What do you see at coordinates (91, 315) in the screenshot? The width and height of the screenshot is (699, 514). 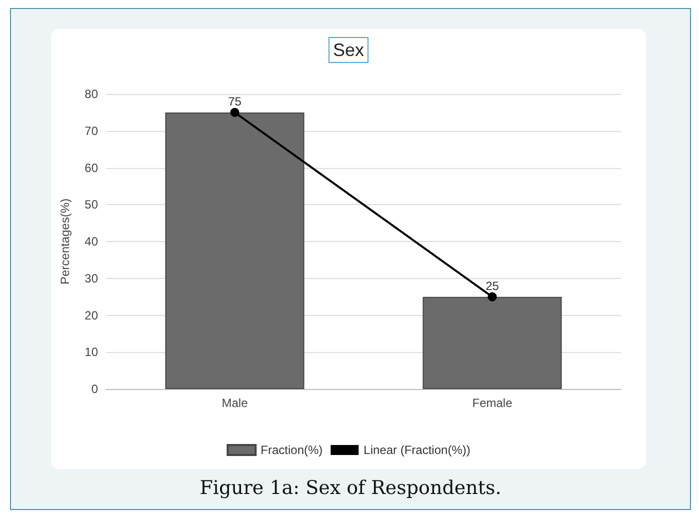 I see `y-tick-label: 20` at bounding box center [91, 315].